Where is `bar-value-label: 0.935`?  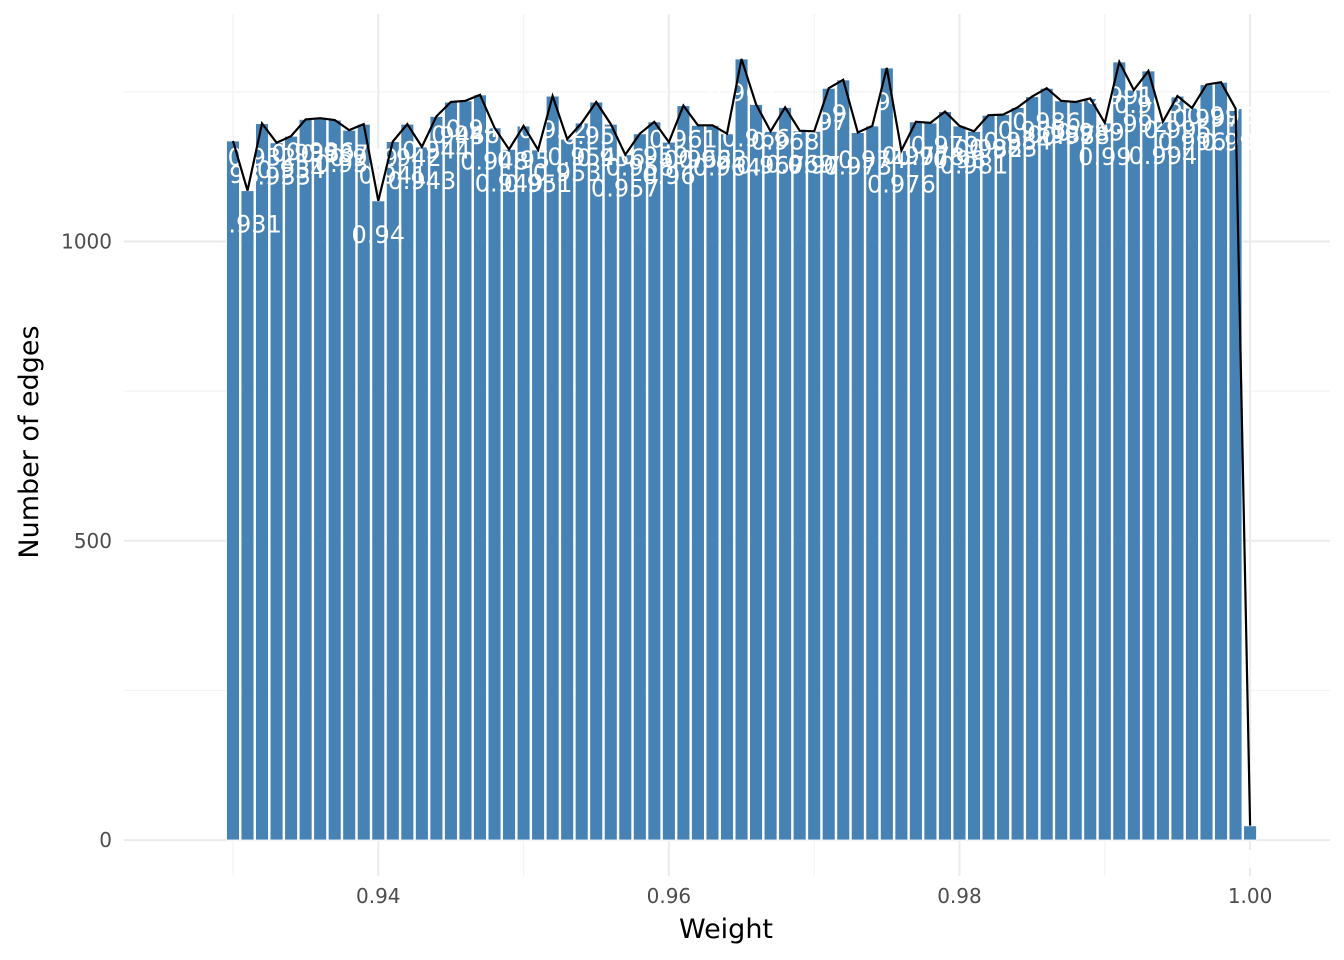
bar-value-label: 0.935 is located at coordinates (305, 153).